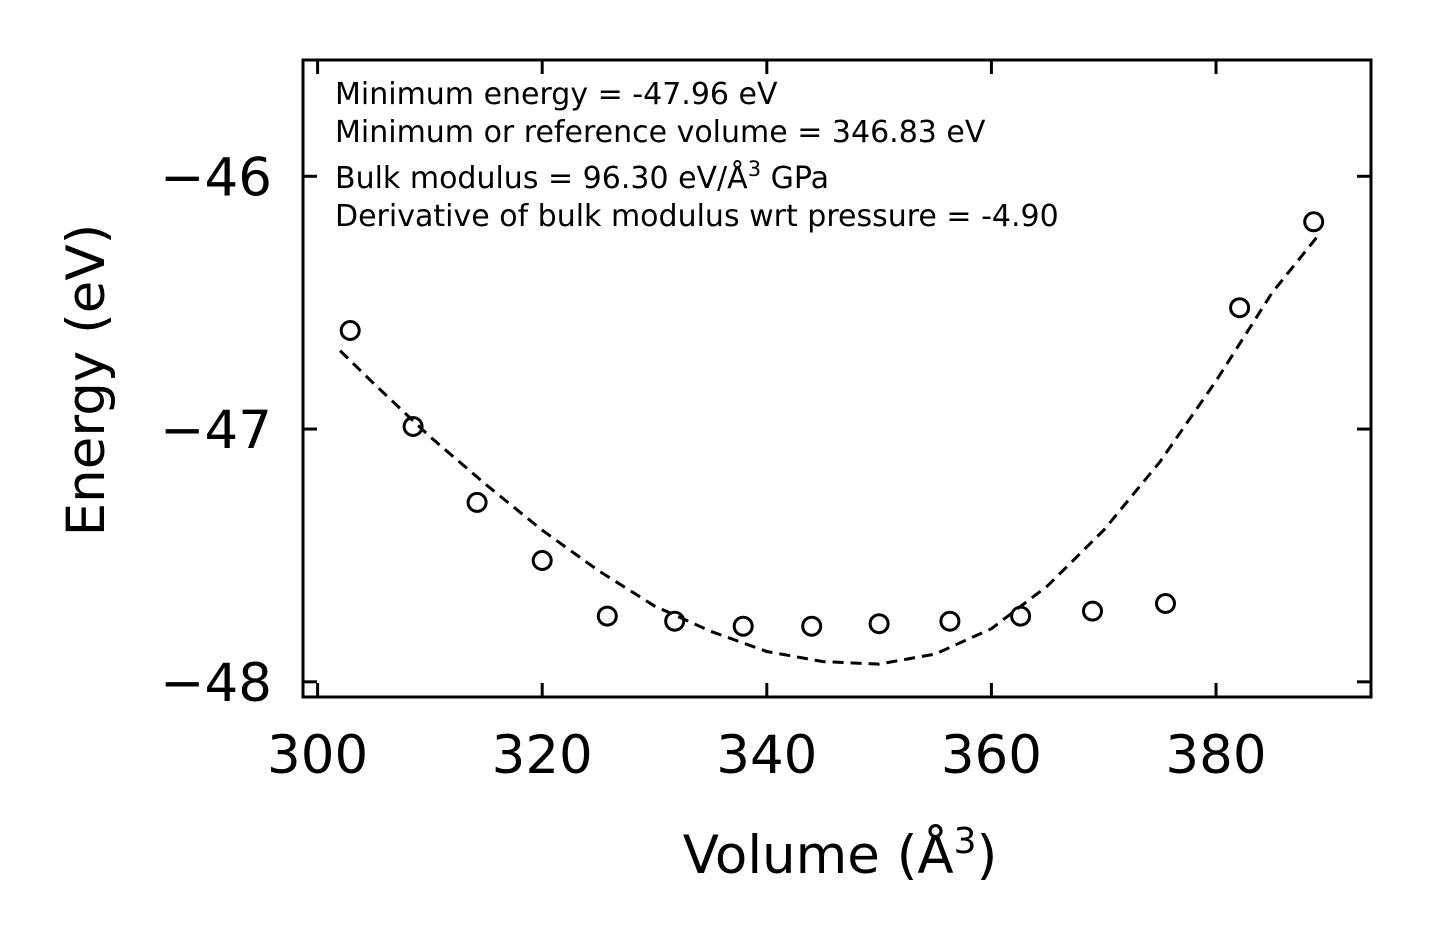  What do you see at coordinates (766, 755) in the screenshot?
I see `x-tick-label: 340` at bounding box center [766, 755].